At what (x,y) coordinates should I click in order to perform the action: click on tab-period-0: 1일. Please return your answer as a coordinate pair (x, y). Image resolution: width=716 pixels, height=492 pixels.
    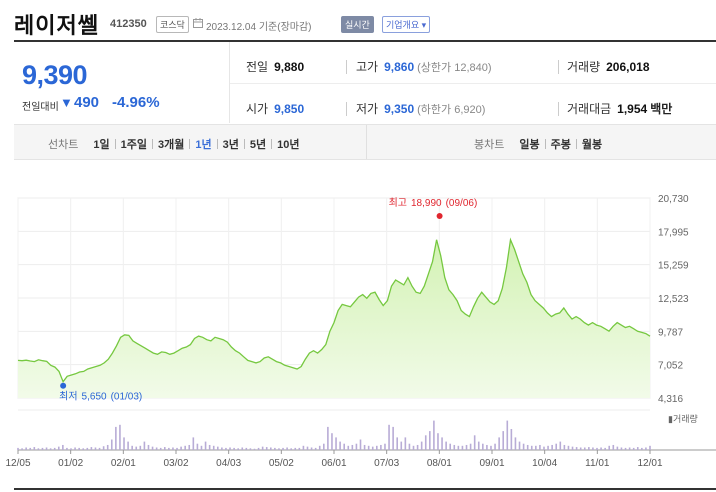
    Looking at the image, I should click on (101, 145).